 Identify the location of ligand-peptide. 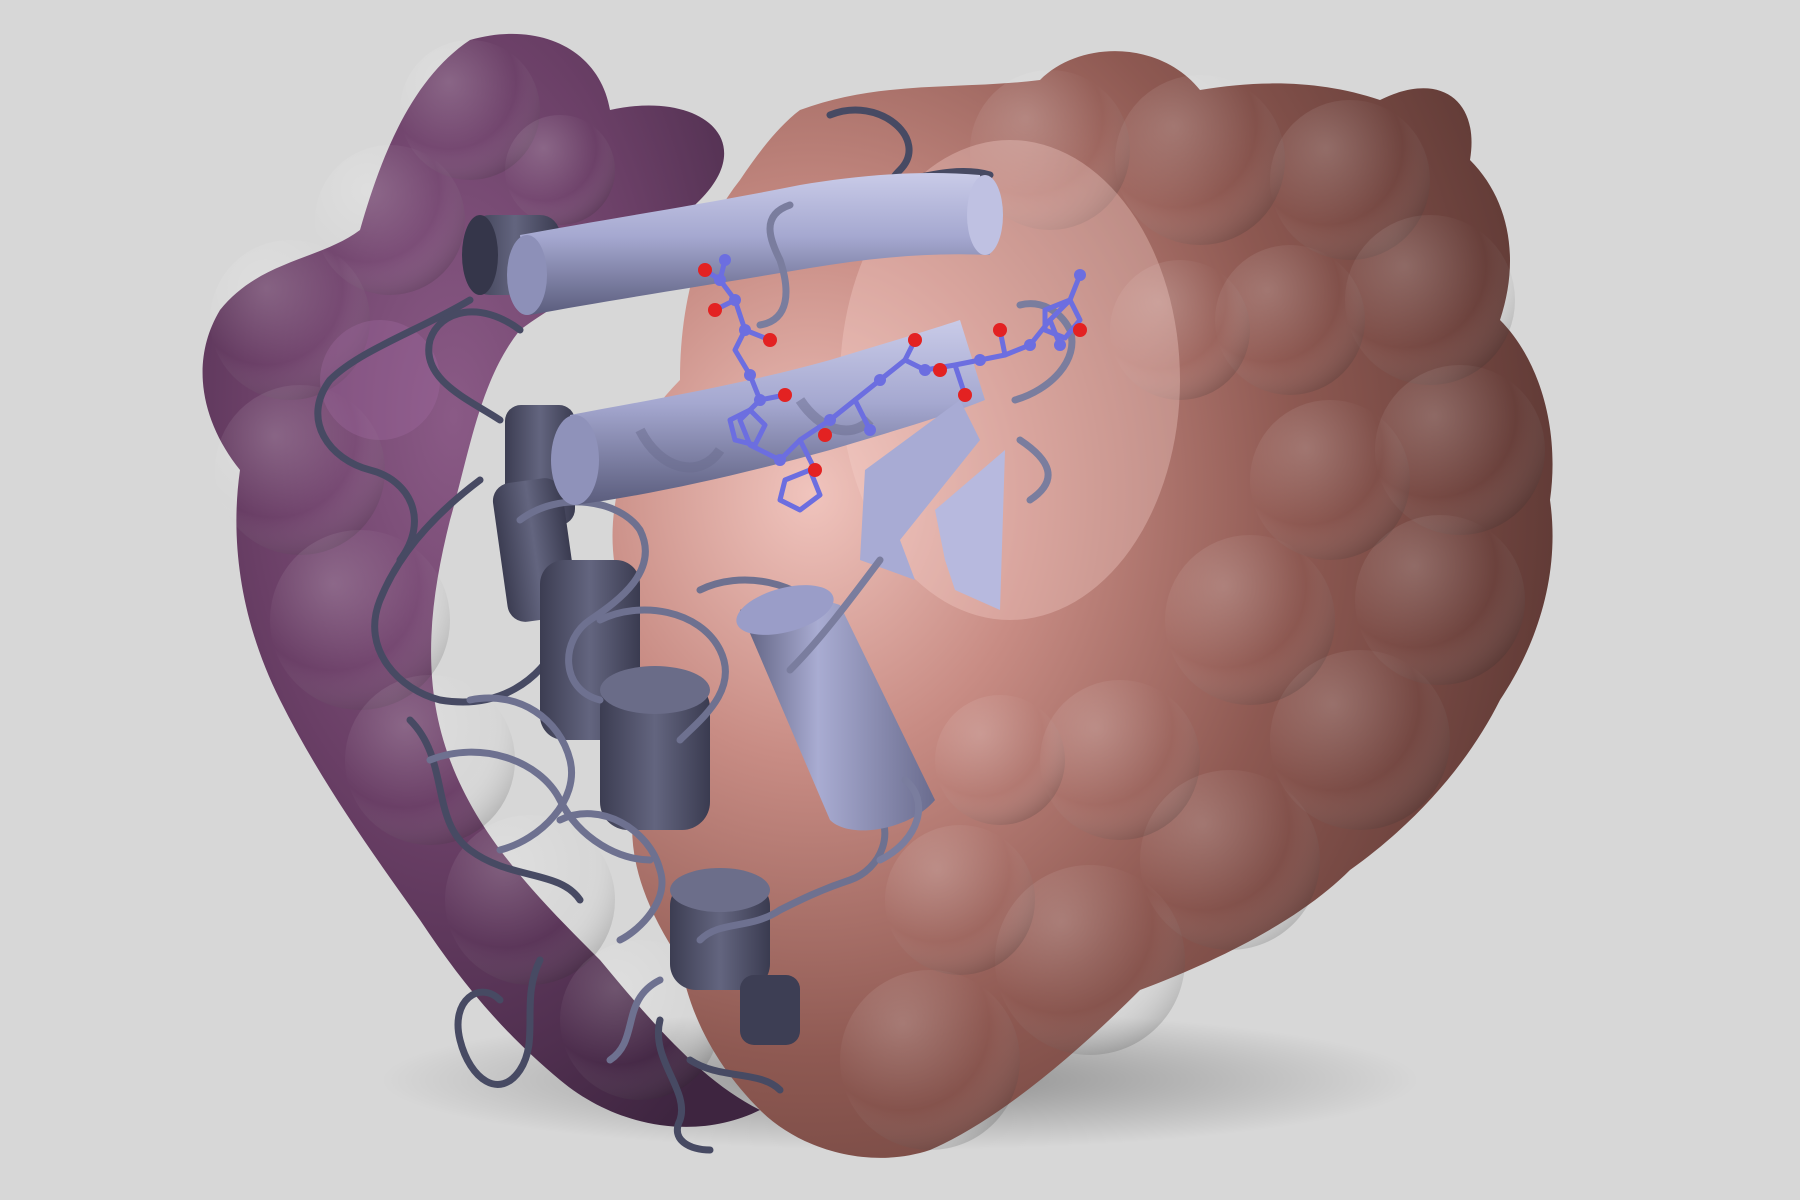
(892, 383).